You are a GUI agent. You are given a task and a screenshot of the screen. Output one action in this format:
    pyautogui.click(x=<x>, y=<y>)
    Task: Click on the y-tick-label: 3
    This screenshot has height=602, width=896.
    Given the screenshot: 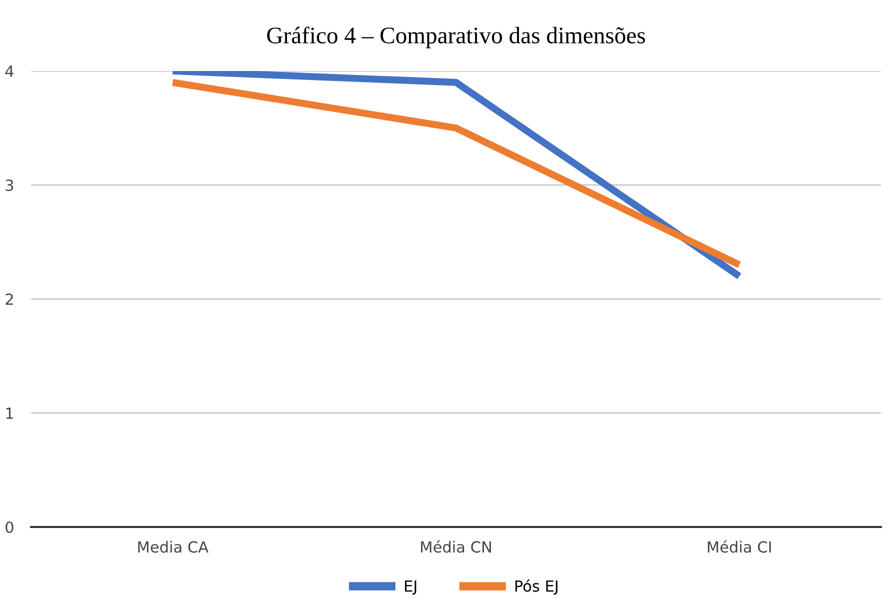 What is the action you would take?
    pyautogui.click(x=10, y=185)
    